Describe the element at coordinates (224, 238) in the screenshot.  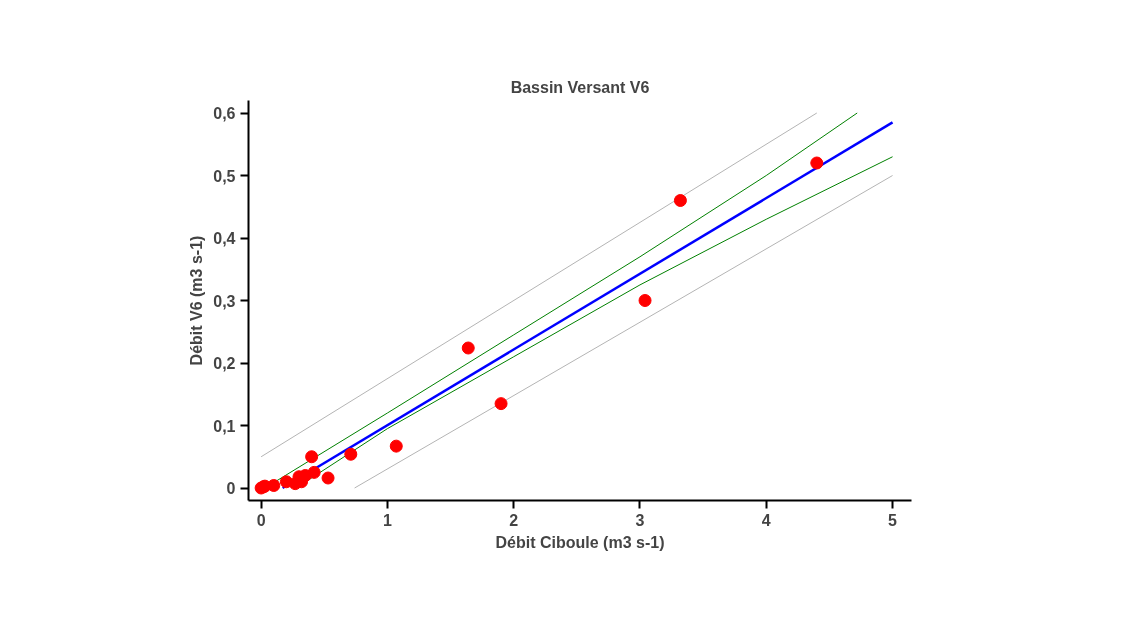
I see `y-tick-label: 0,4` at that location.